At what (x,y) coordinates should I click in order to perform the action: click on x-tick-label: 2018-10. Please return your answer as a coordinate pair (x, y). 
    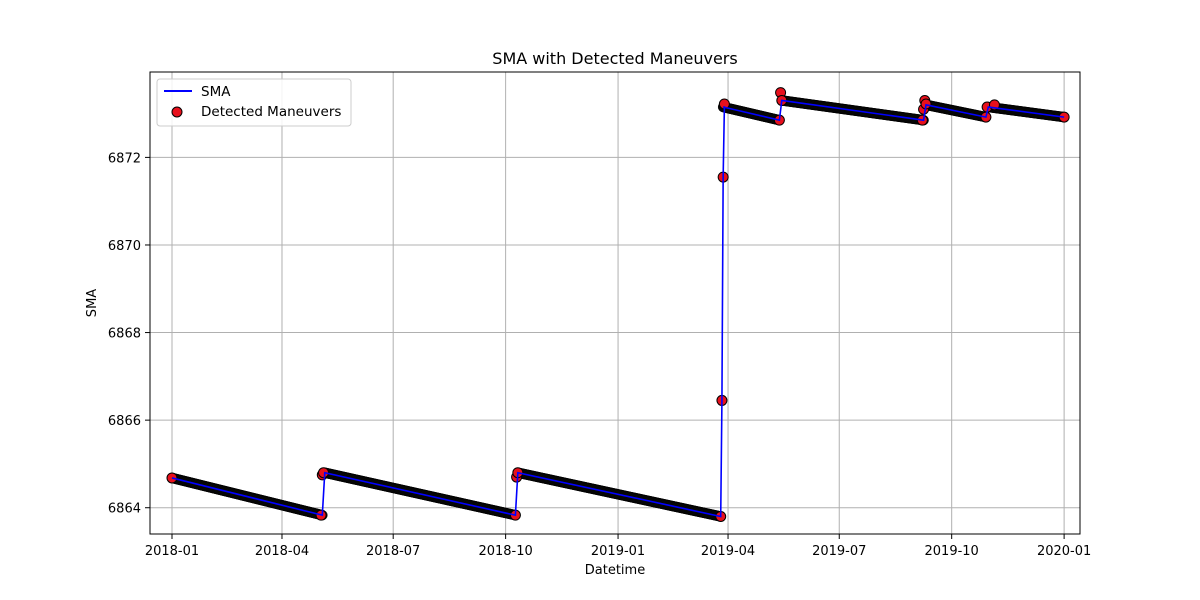
    Looking at the image, I should click on (505, 551).